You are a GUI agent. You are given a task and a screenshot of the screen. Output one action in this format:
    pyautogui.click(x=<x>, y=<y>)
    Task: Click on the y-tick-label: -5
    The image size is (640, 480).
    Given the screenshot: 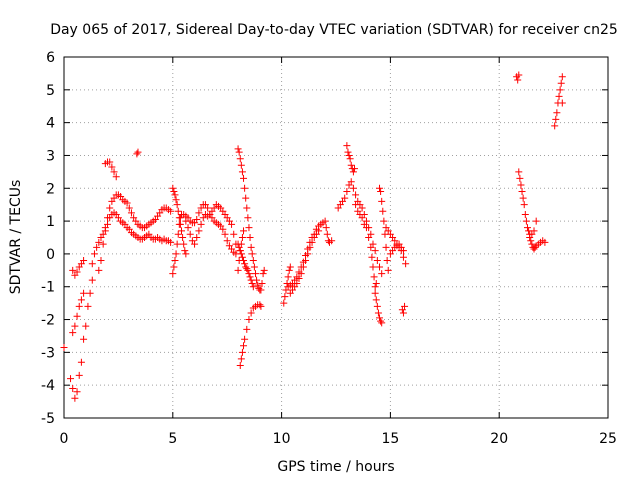 What is the action you would take?
    pyautogui.click(x=48, y=419)
    